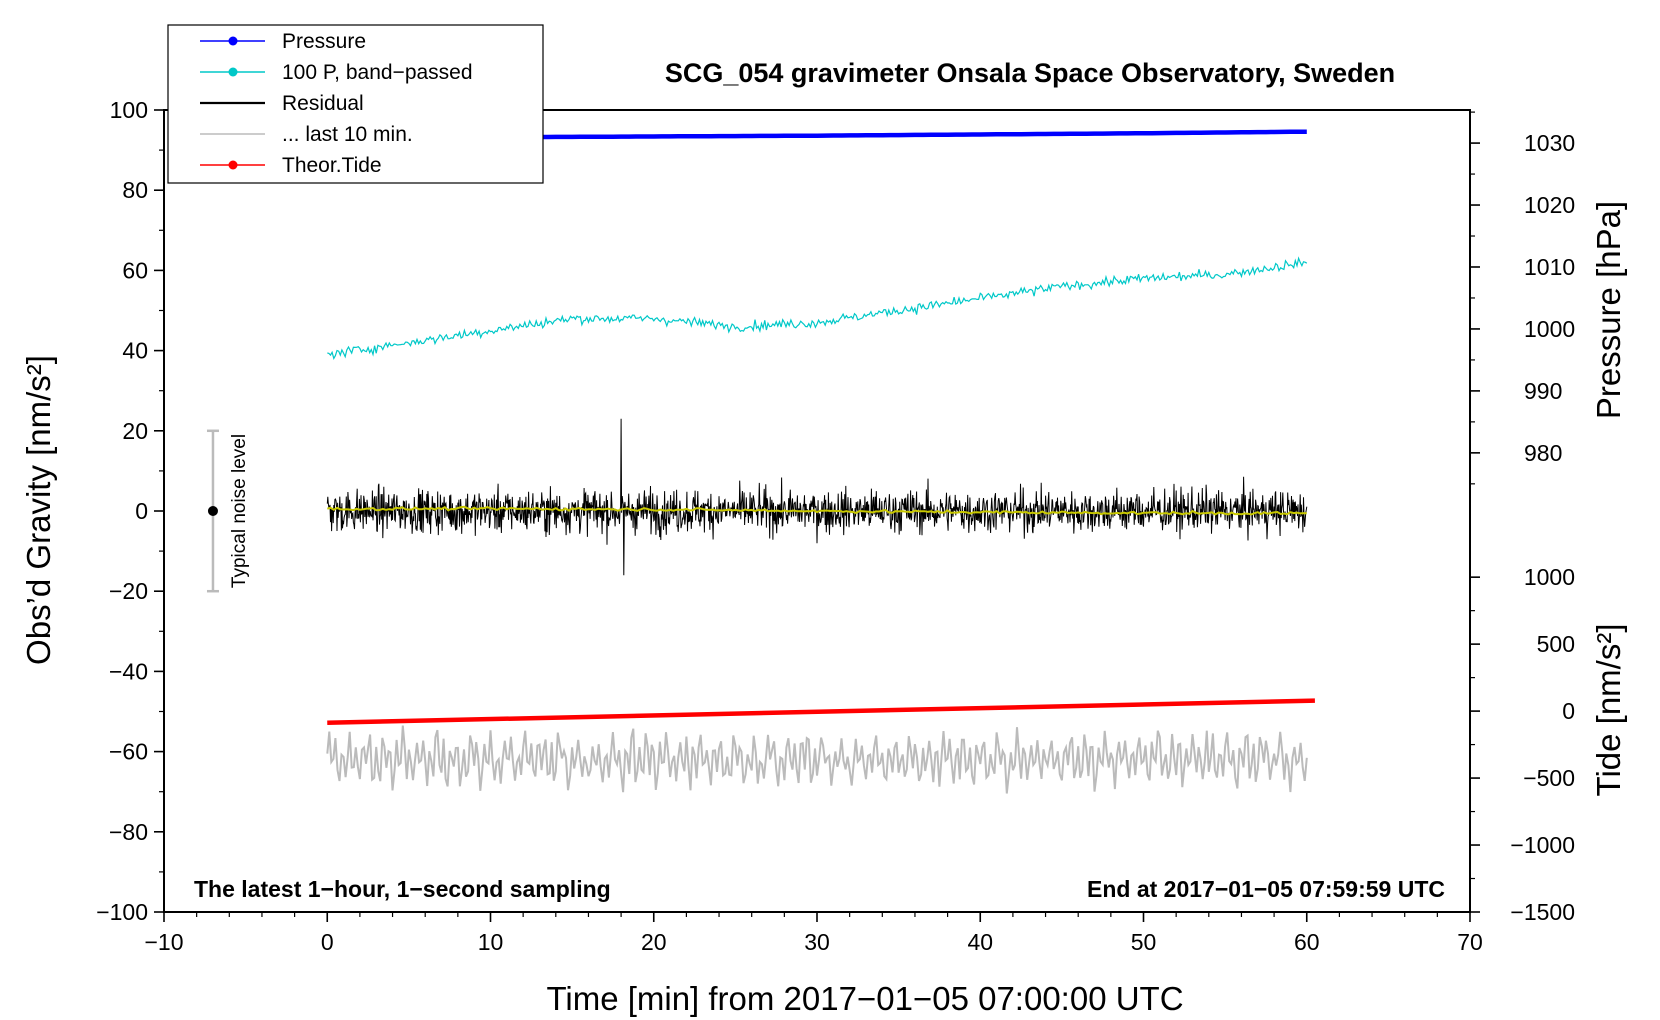  I want to click on x-tick-label: 70, so click(1470, 942).